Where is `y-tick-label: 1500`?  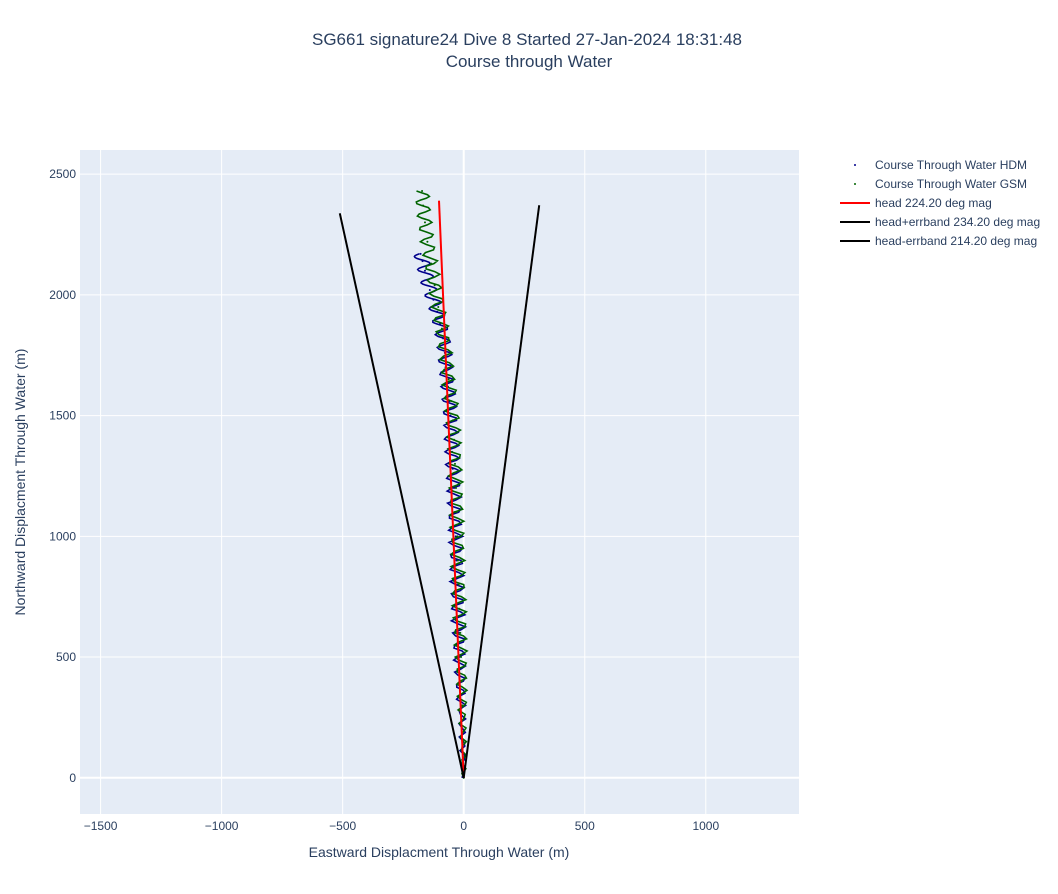
y-tick-label: 1500 is located at coordinates (62, 416).